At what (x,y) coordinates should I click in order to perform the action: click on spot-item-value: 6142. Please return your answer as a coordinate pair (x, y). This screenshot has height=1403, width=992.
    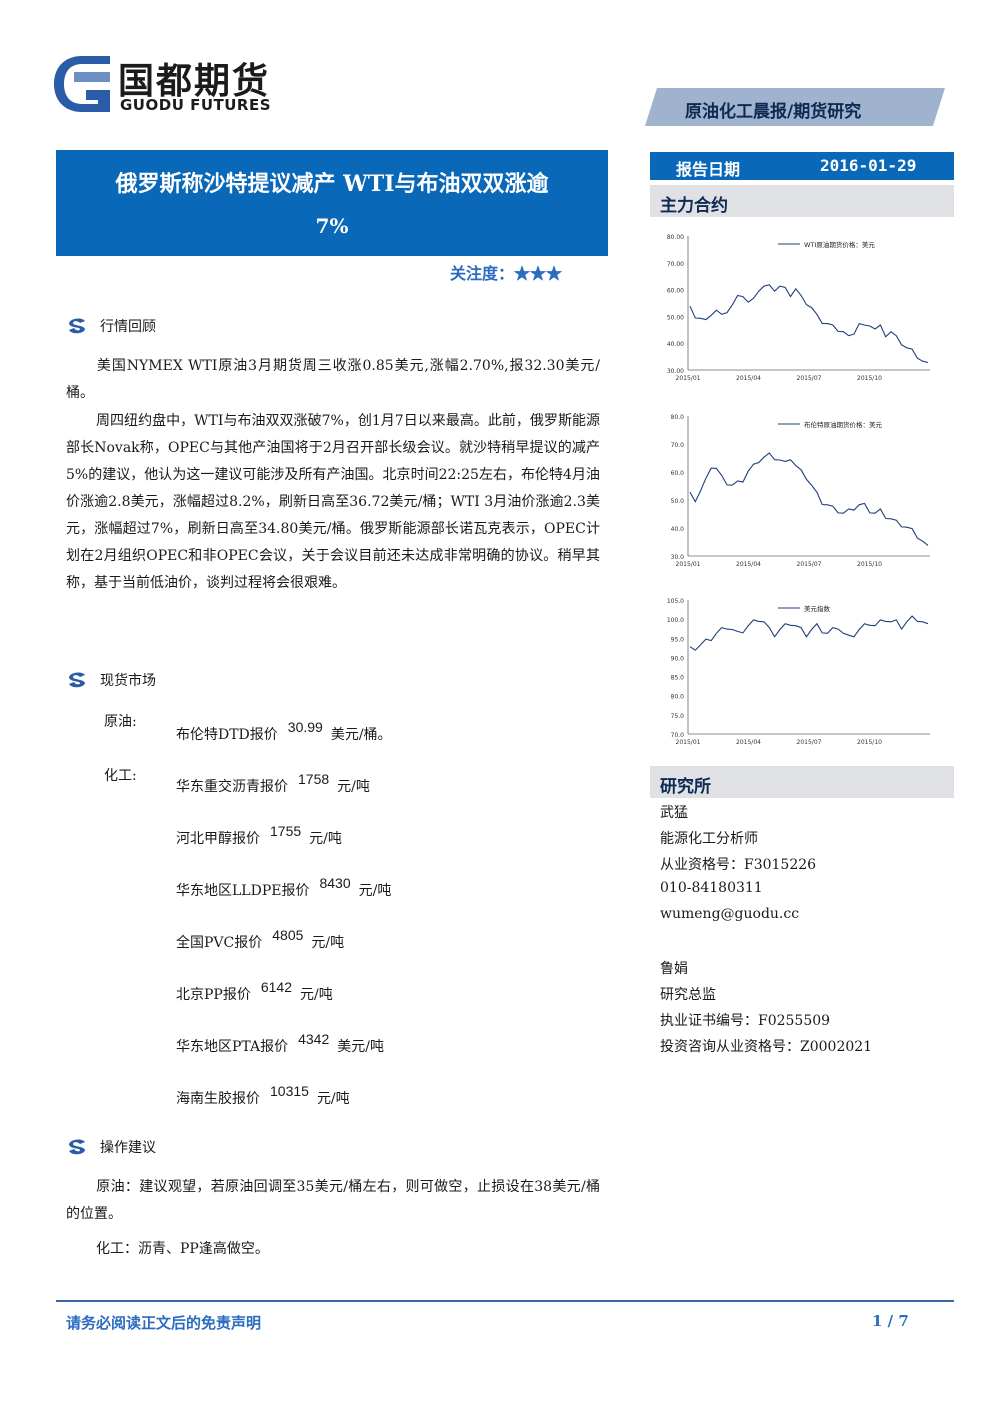
    Looking at the image, I should click on (276, 987).